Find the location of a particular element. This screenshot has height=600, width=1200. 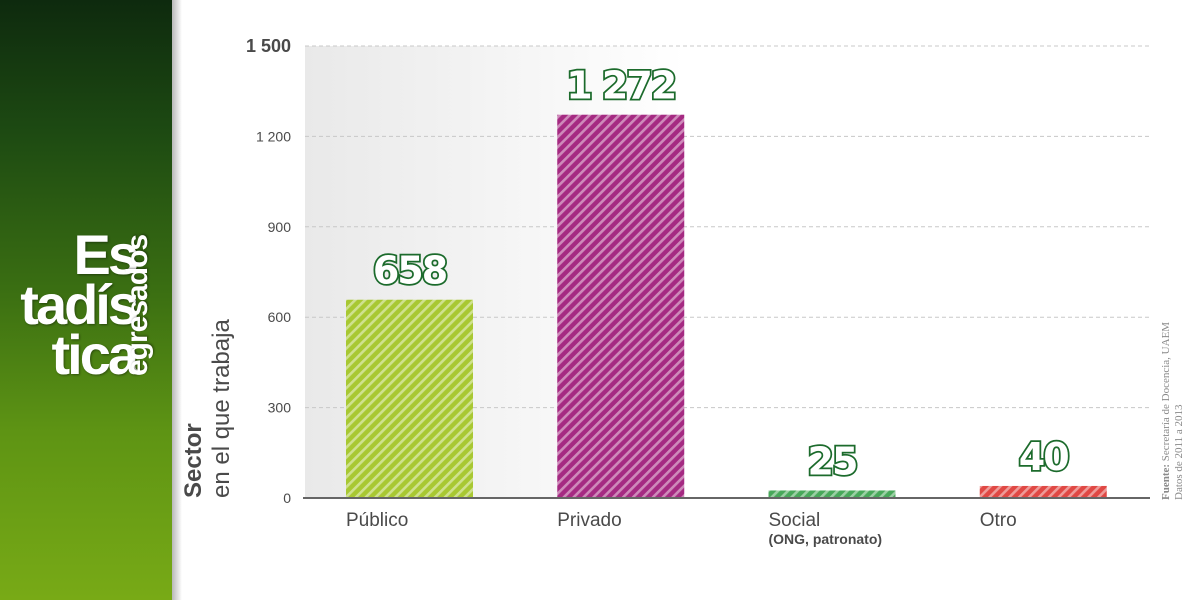

value-label-2: 25 is located at coordinates (832, 461).